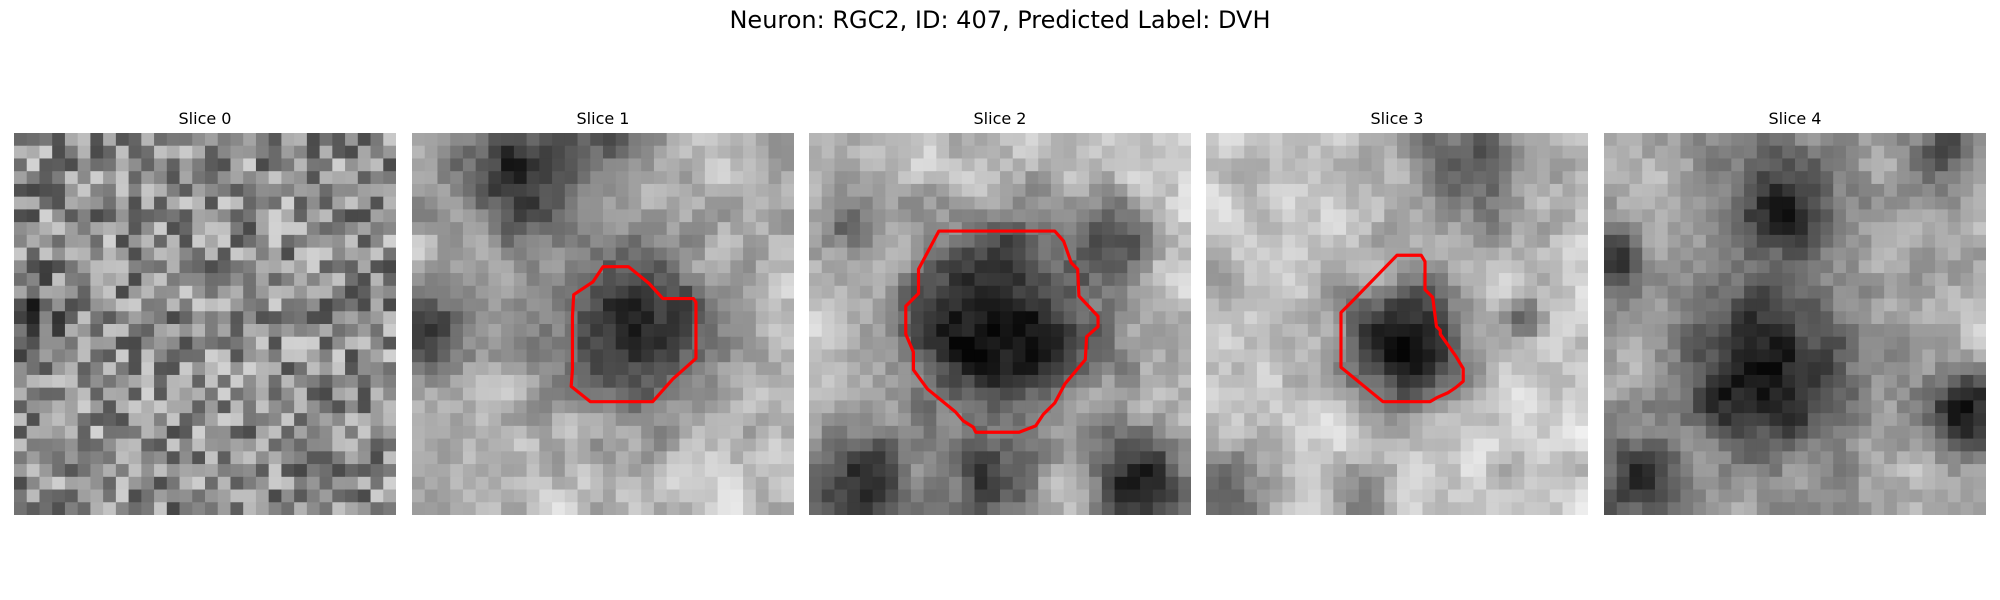 This screenshot has width=2000, height=600. What do you see at coordinates (1000, 324) in the screenshot?
I see `slice-image` at bounding box center [1000, 324].